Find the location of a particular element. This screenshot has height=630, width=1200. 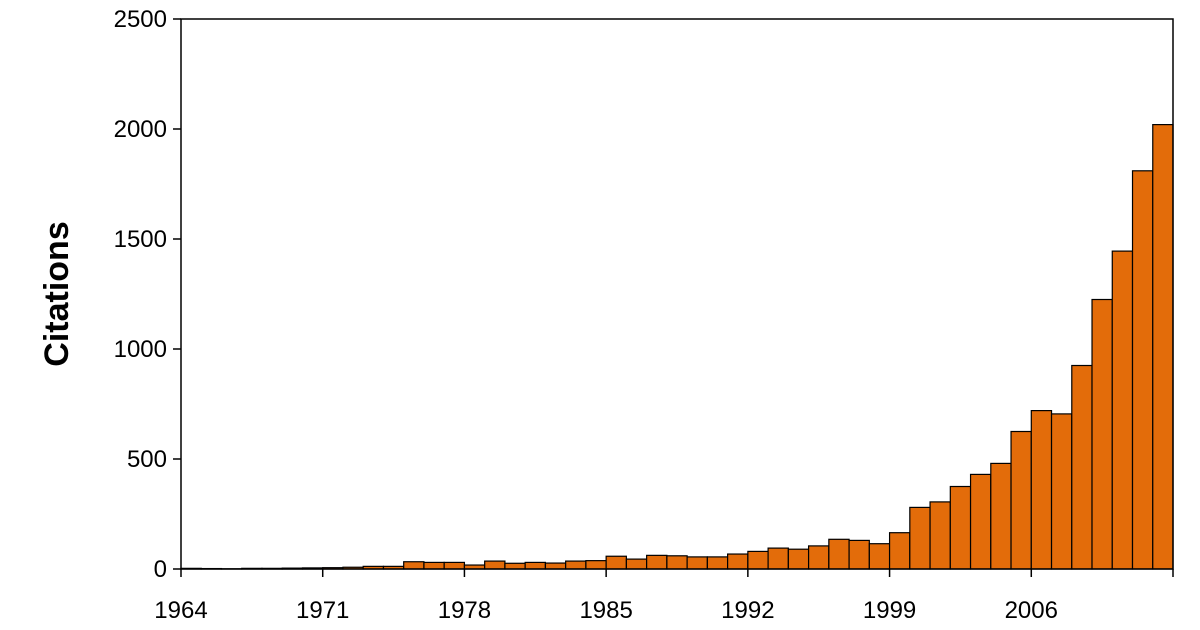

bar-1991 is located at coordinates (738, 561).